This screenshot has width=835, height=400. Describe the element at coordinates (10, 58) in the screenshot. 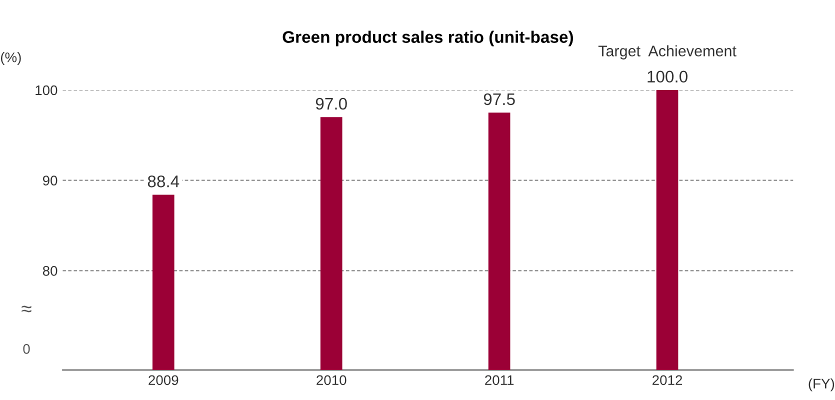

I see `y-axis-title: (%)` at that location.